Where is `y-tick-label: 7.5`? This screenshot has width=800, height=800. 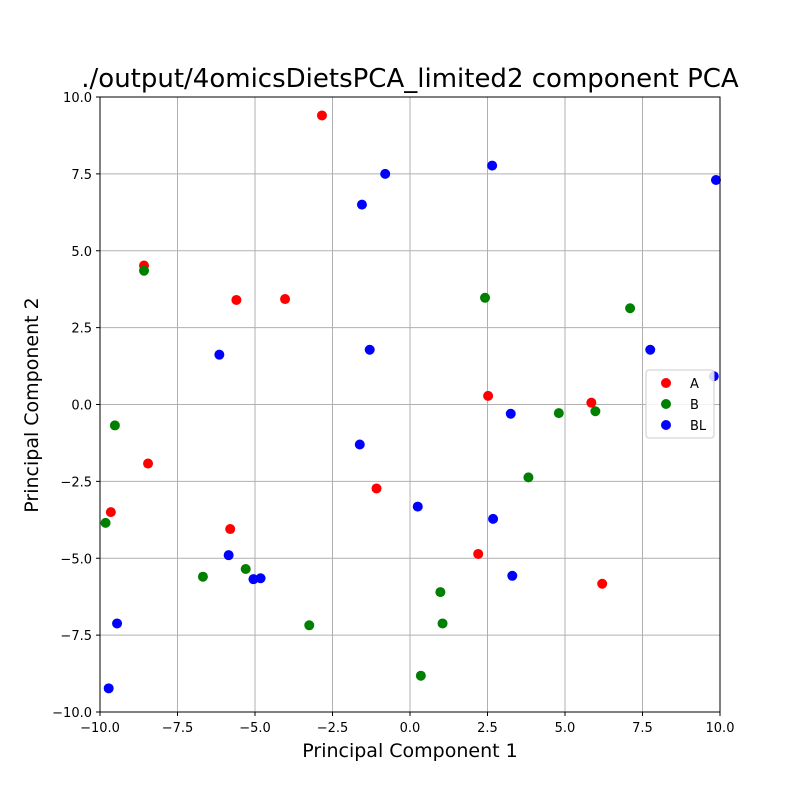 y-tick-label: 7.5 is located at coordinates (81, 175).